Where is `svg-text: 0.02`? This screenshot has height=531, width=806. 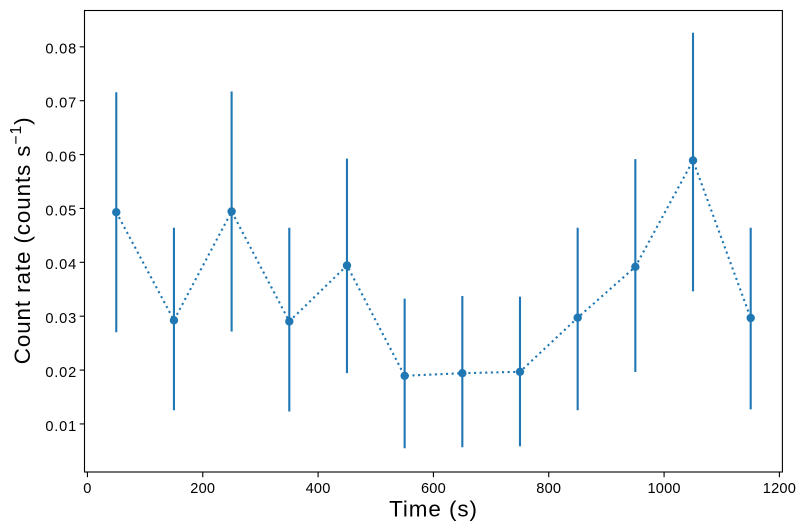
svg-text: 0.02 is located at coordinates (61, 373).